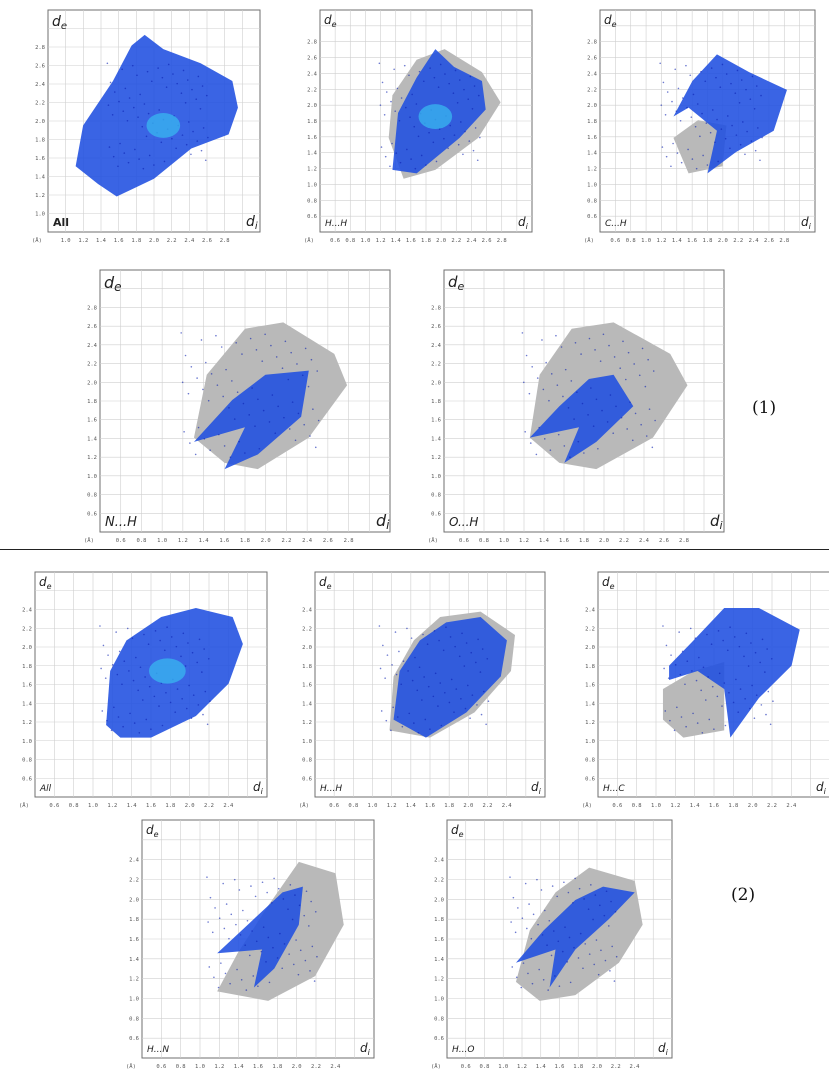 This screenshot has width=829, height=1078. What do you see at coordinates (266, 541) in the screenshot?
I see `x-tick-label: 2.0` at bounding box center [266, 541].